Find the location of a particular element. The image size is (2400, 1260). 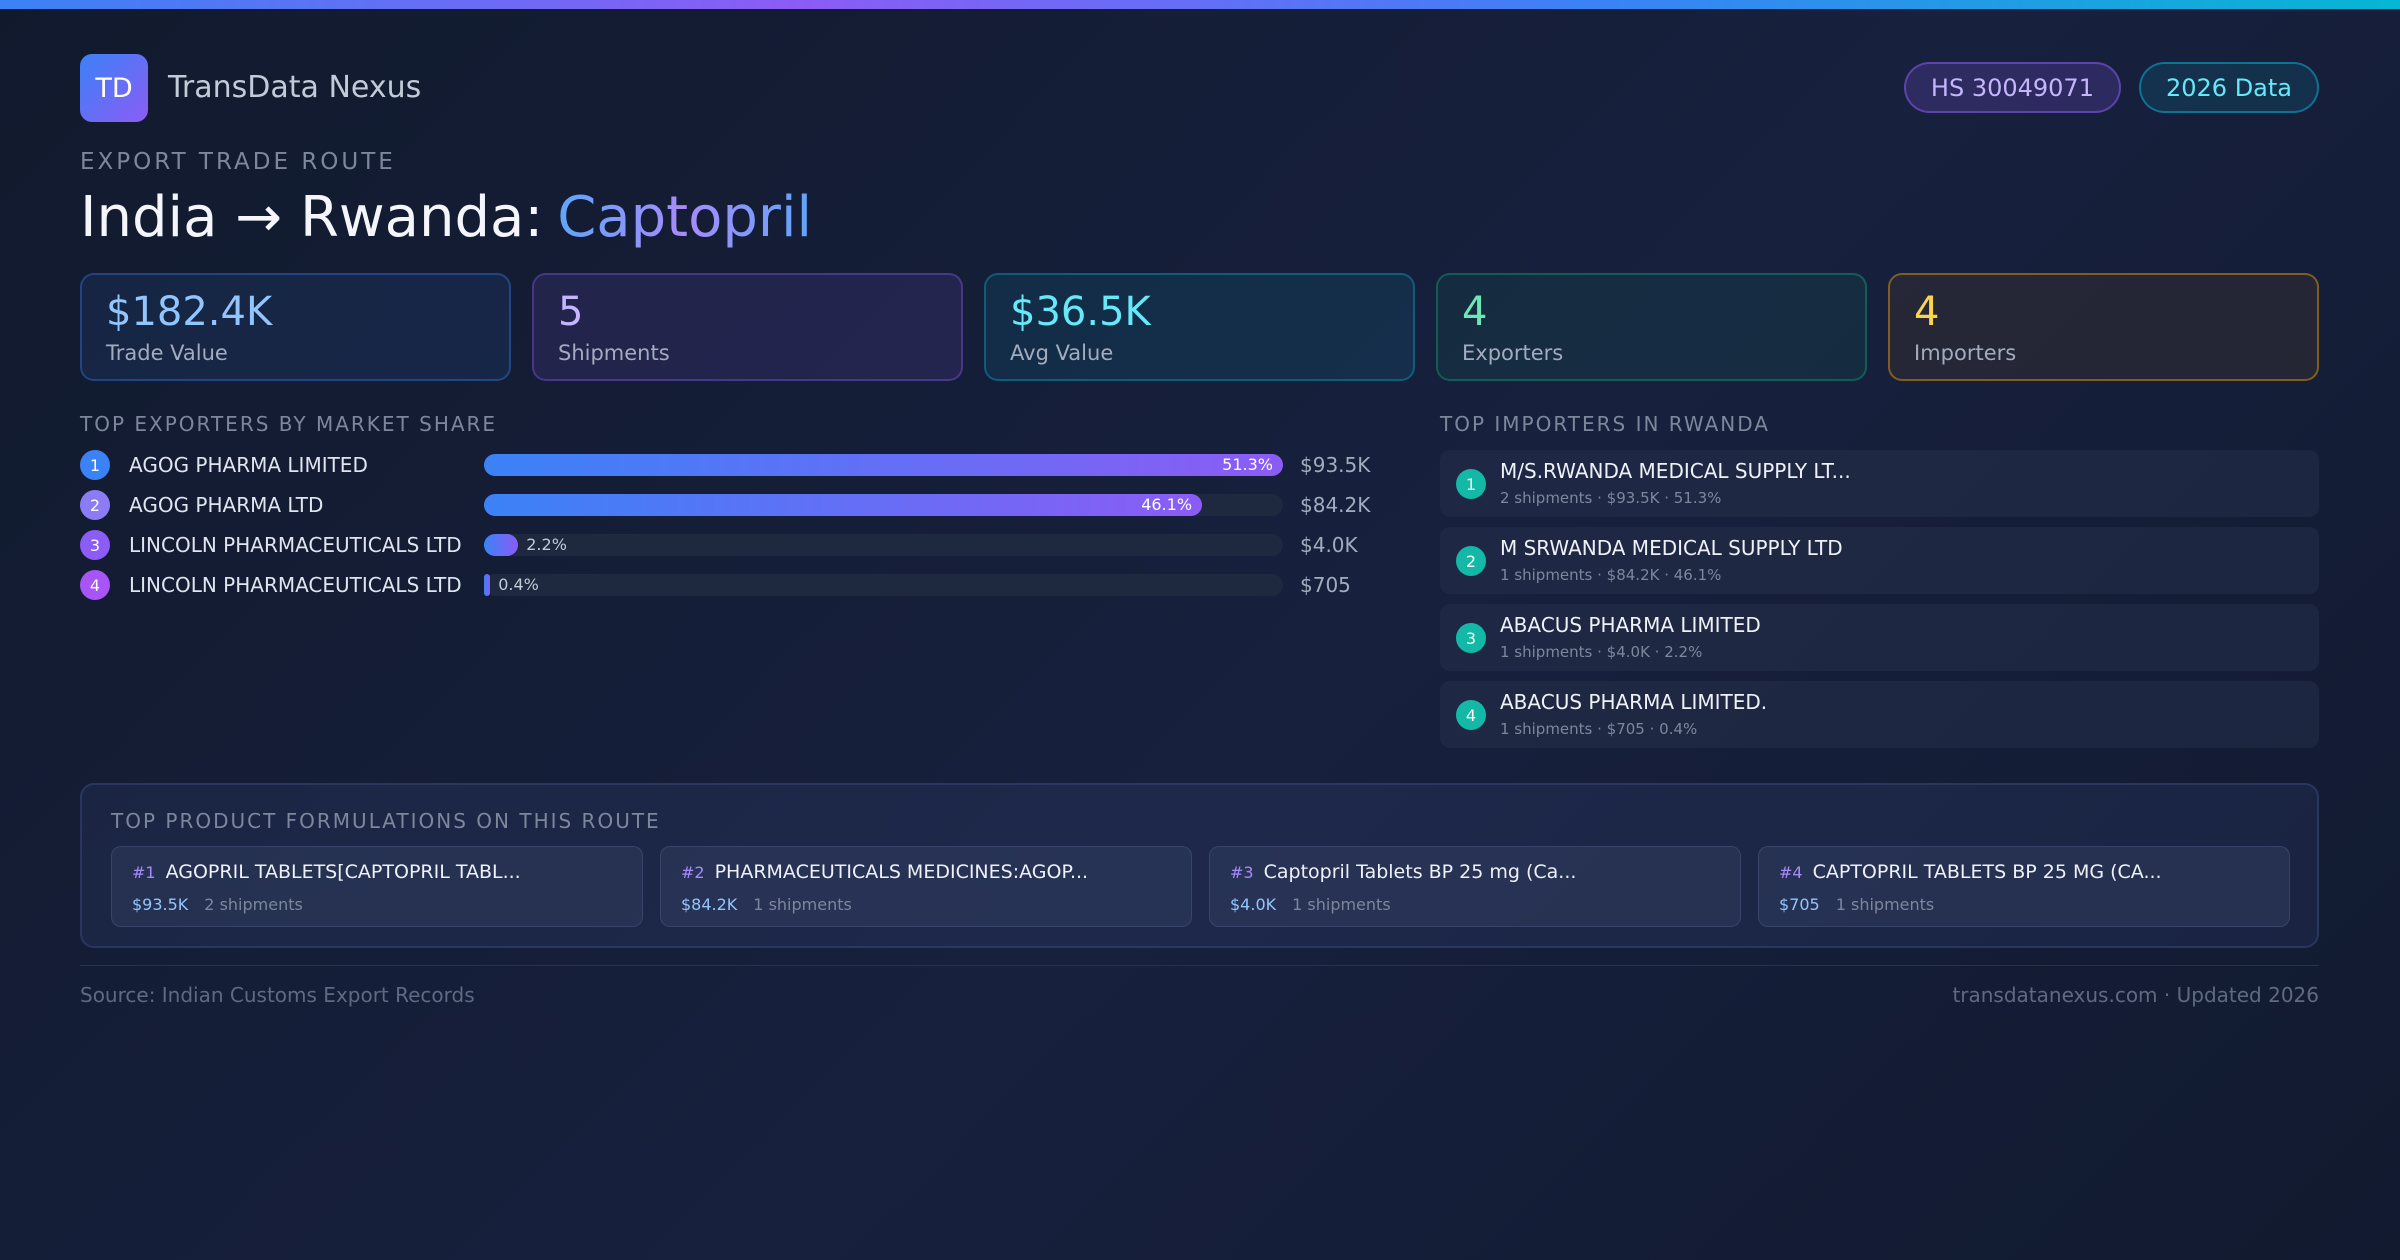

kpi-value: $36.5K is located at coordinates (1080, 312).